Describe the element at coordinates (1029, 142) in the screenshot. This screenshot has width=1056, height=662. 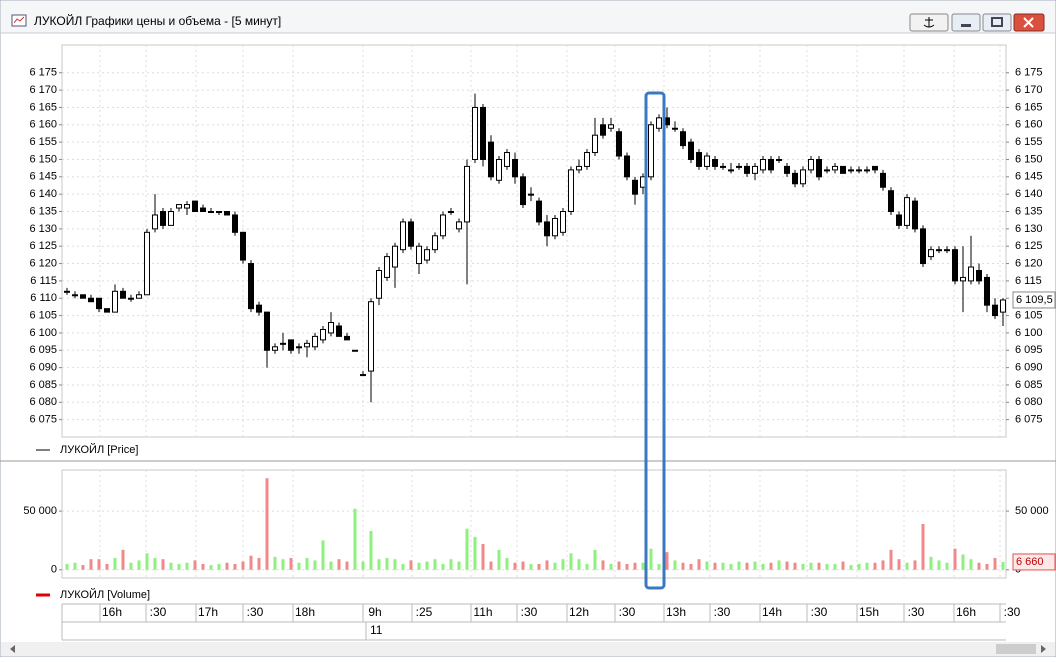
I see `y-tick-label-right: 6 155` at that location.